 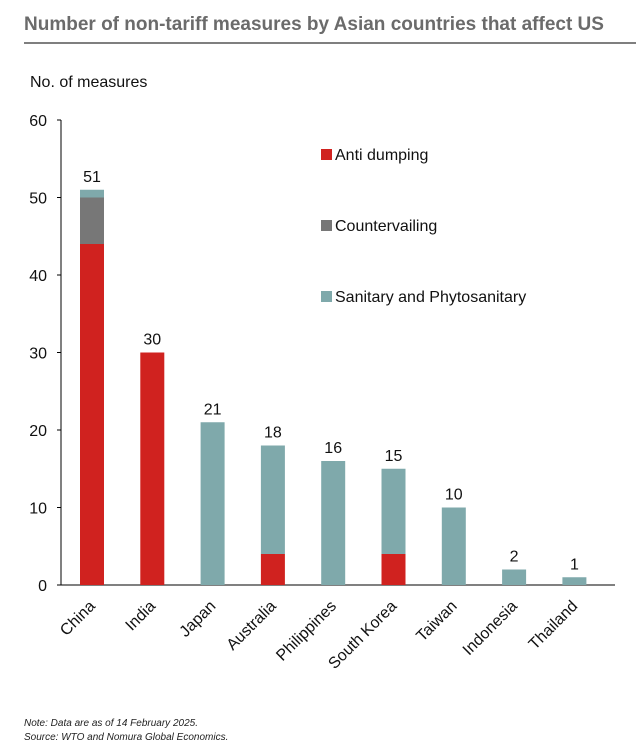 What do you see at coordinates (88, 82) in the screenshot?
I see `y-axis-label: No. of measures` at bounding box center [88, 82].